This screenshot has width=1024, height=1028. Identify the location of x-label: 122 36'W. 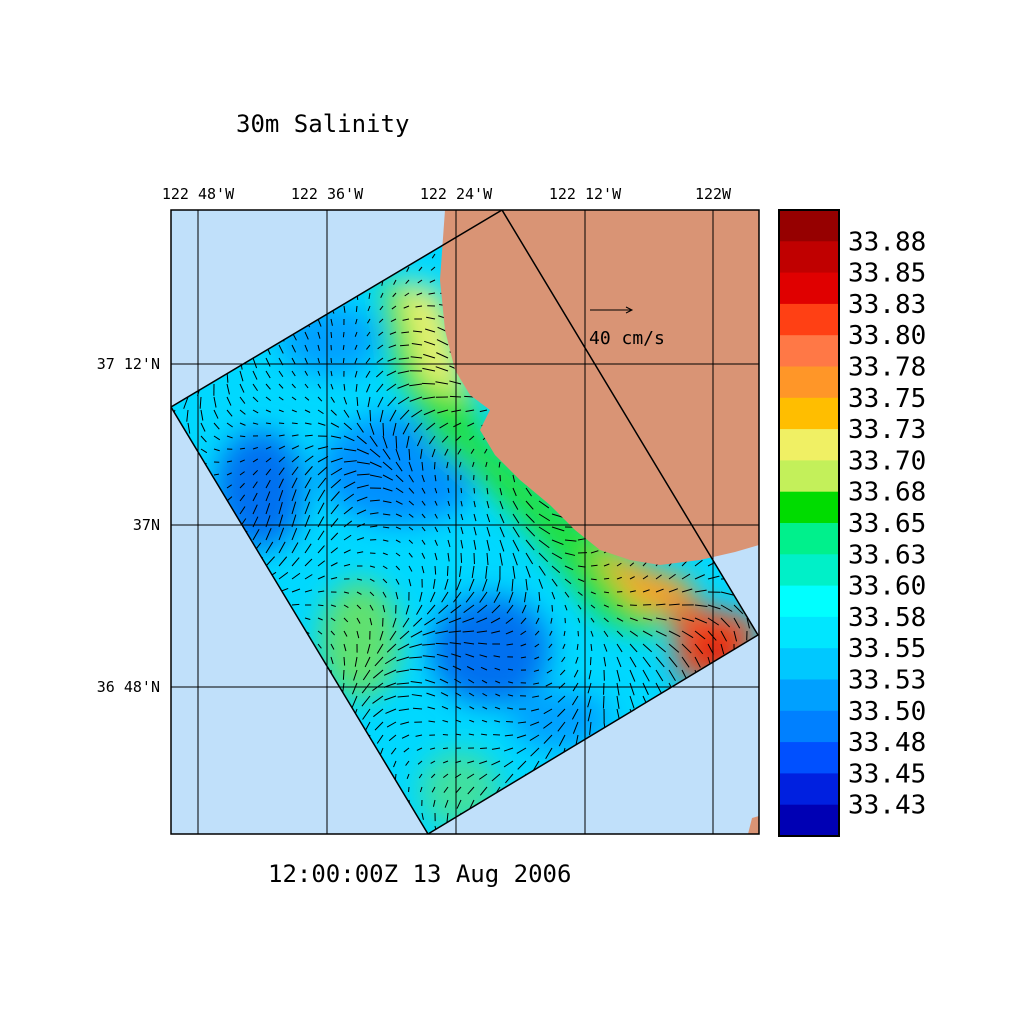
(327, 194).